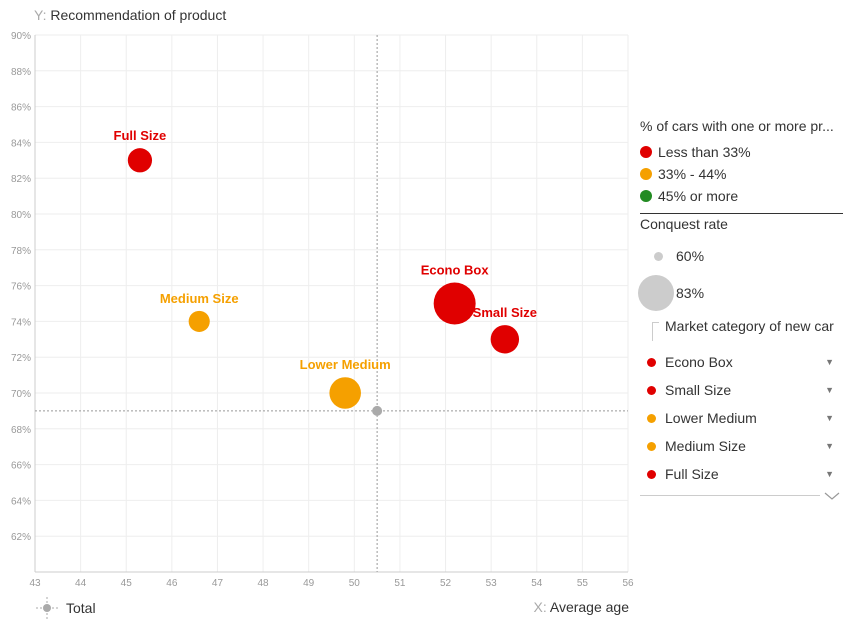 This screenshot has height=624, width=854. Describe the element at coordinates (740, 362) in the screenshot. I see `category-item-econo-box: Econo Box ▼` at that location.